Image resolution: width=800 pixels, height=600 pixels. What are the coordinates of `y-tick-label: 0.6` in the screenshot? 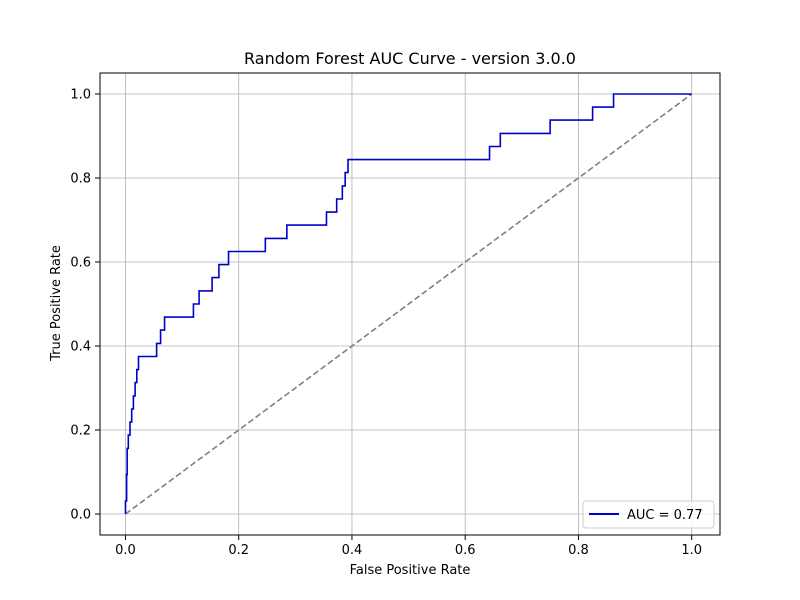 It's located at (80, 263).